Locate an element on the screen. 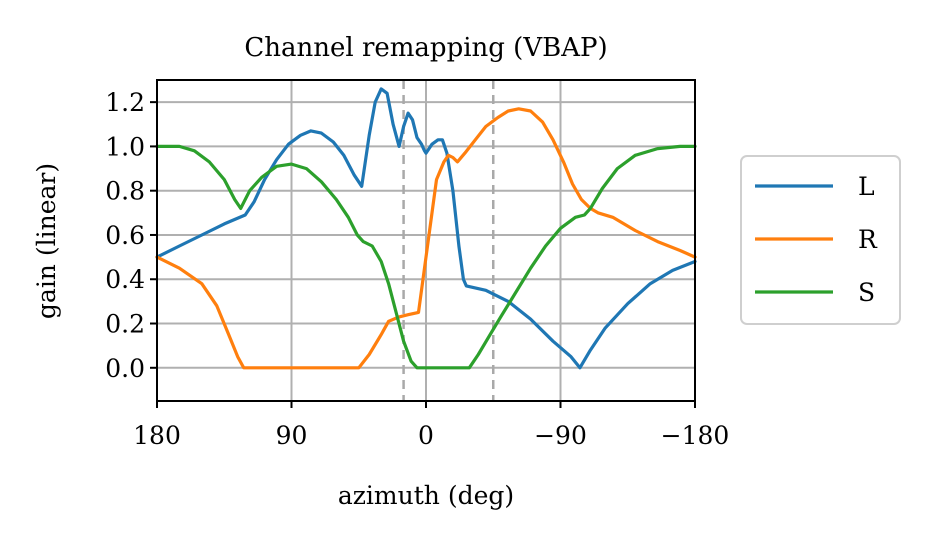  legend-label-S: S is located at coordinates (866, 292).